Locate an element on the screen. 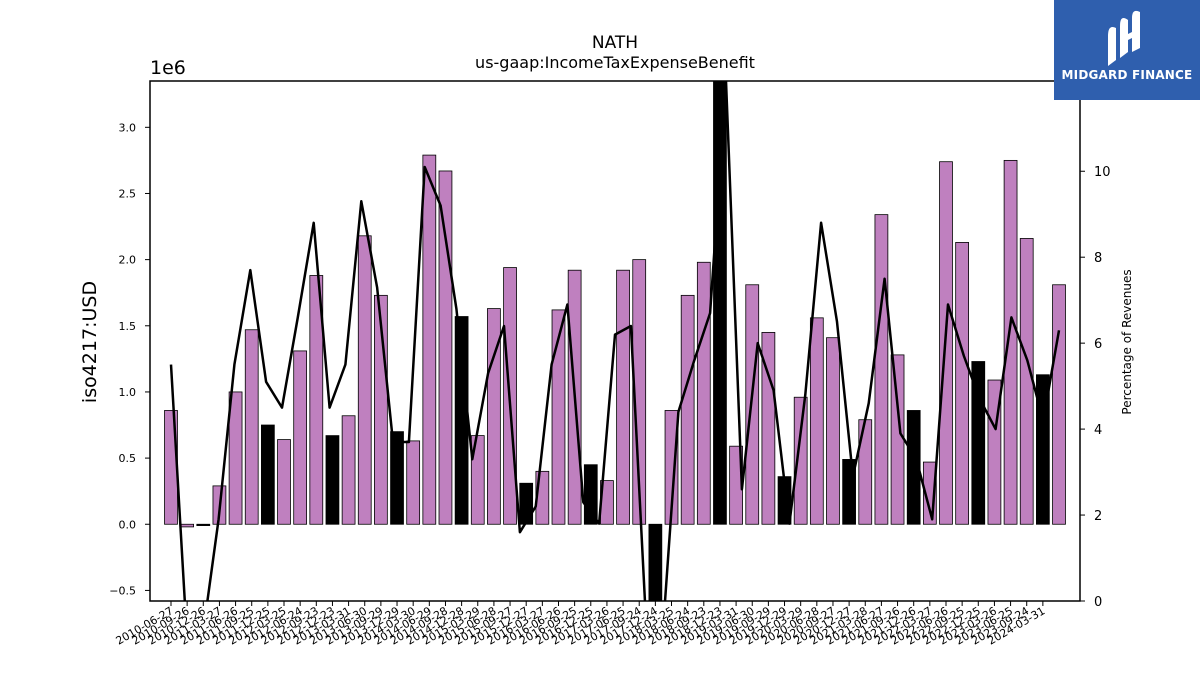  logo: MIDGARD FINANCE is located at coordinates (1127, 50).